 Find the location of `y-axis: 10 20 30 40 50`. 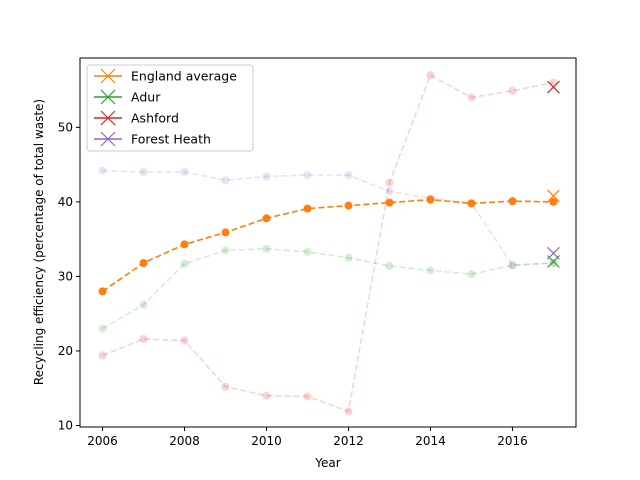

y-axis: 10 20 30 40 50 is located at coordinates (69, 276).